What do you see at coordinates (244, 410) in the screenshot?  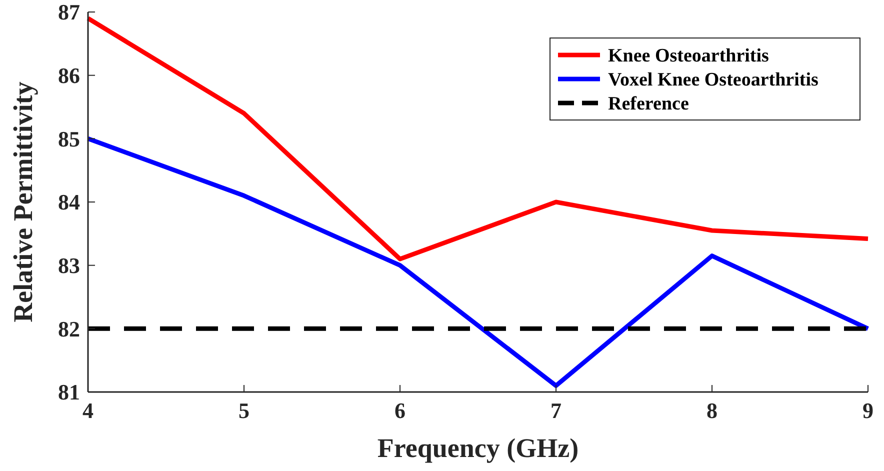 I see `x-tick-label: 5` at bounding box center [244, 410].